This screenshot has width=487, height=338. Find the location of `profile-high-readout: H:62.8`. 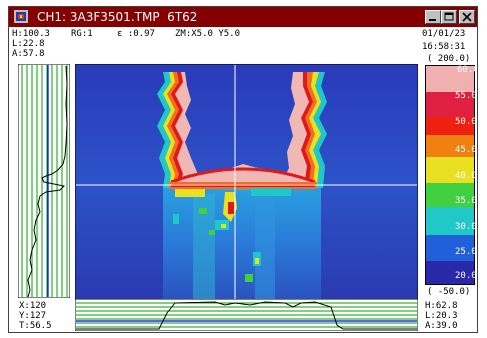

profile-high-readout: H:62.8 is located at coordinates (441, 306).